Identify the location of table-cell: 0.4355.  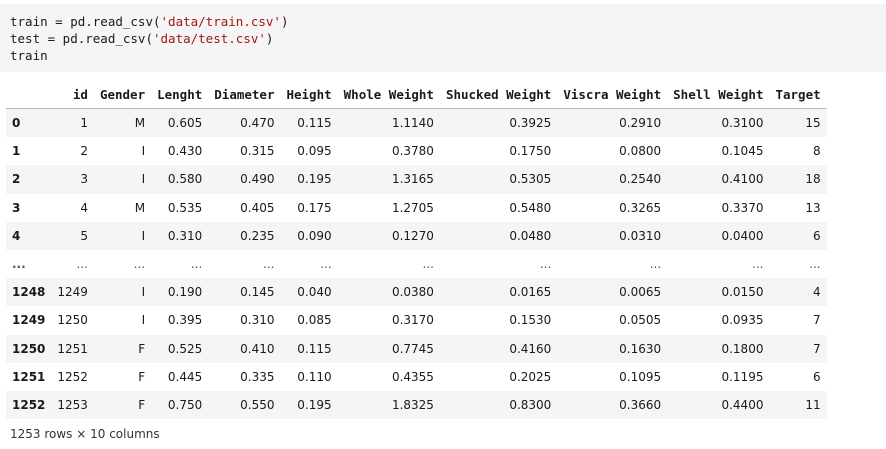
(412, 376).